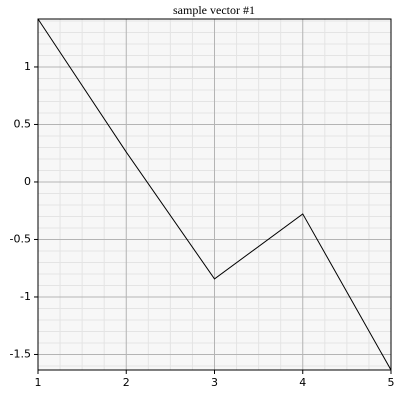 The height and width of the screenshot is (400, 400). Describe the element at coordinates (38, 382) in the screenshot. I see `x-tick-label: 1` at that location.